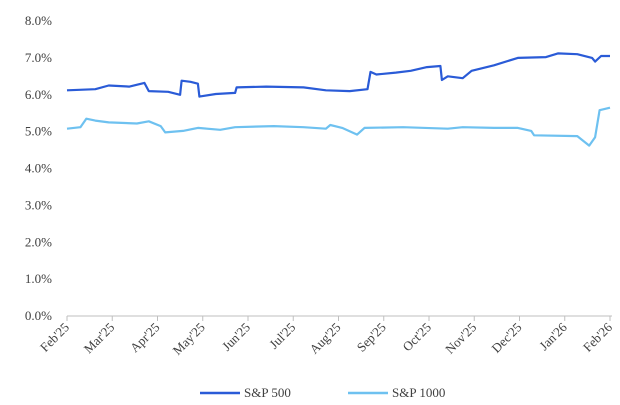 The width and height of the screenshot is (620, 405). Describe the element at coordinates (506, 338) in the screenshot. I see `x-tick-label: Dec'25` at that location.